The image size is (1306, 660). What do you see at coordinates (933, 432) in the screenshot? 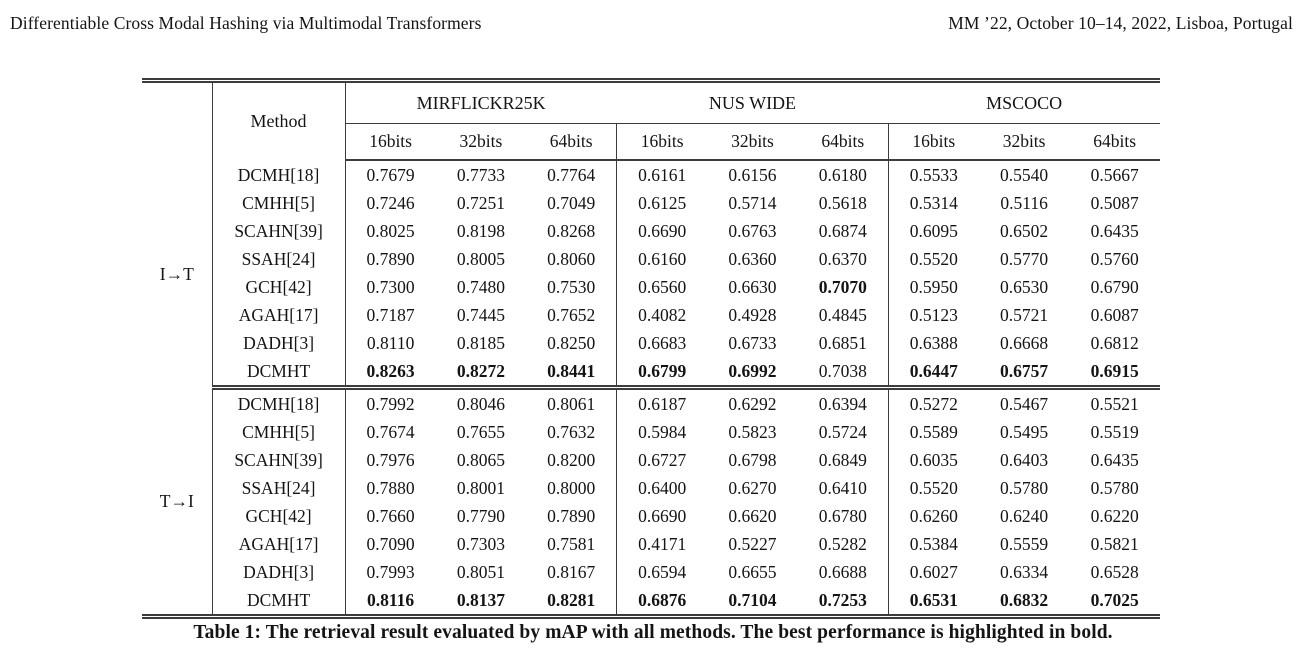
I see `map-value-cell: 0.5589` at bounding box center [933, 432].